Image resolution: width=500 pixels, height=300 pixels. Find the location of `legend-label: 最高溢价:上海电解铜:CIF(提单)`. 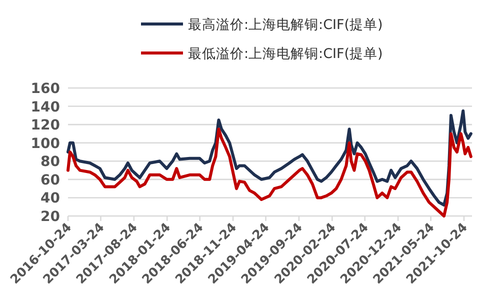

legend-label: 最高溢价:上海电解铜:CIF(提单) is located at coordinates (285, 25).